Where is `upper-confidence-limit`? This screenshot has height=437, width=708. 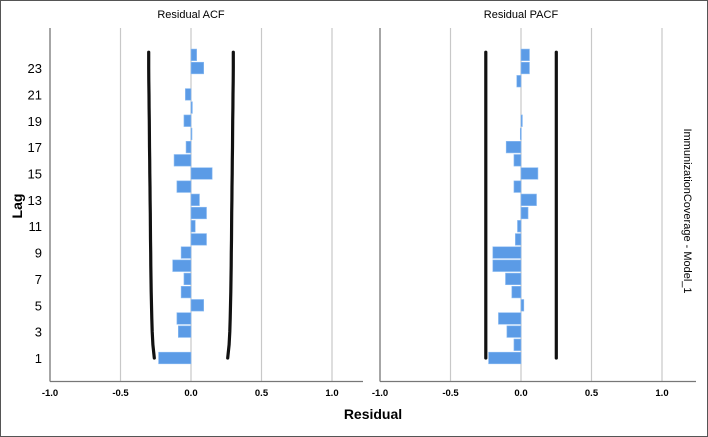 upper-confidence-limit is located at coordinates (230, 205).